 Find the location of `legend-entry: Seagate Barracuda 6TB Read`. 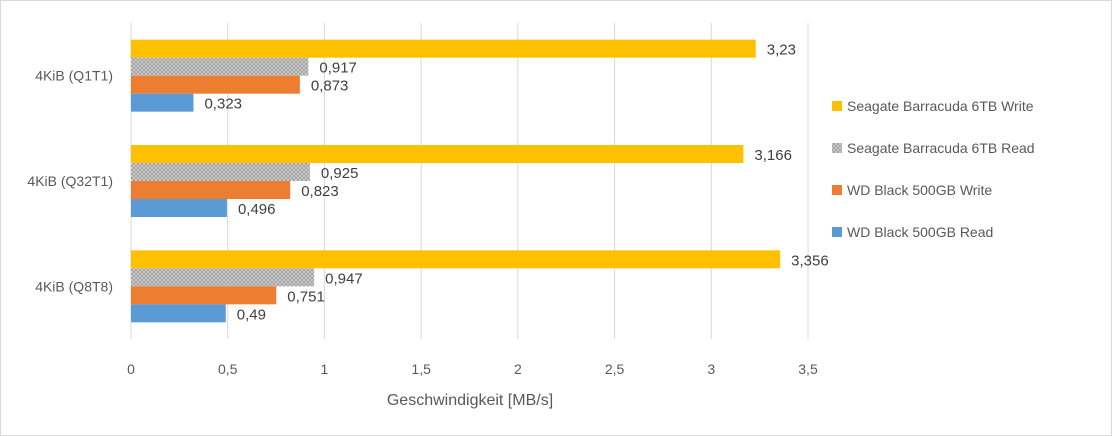

legend-entry: Seagate Barracuda 6TB Read is located at coordinates (941, 148).